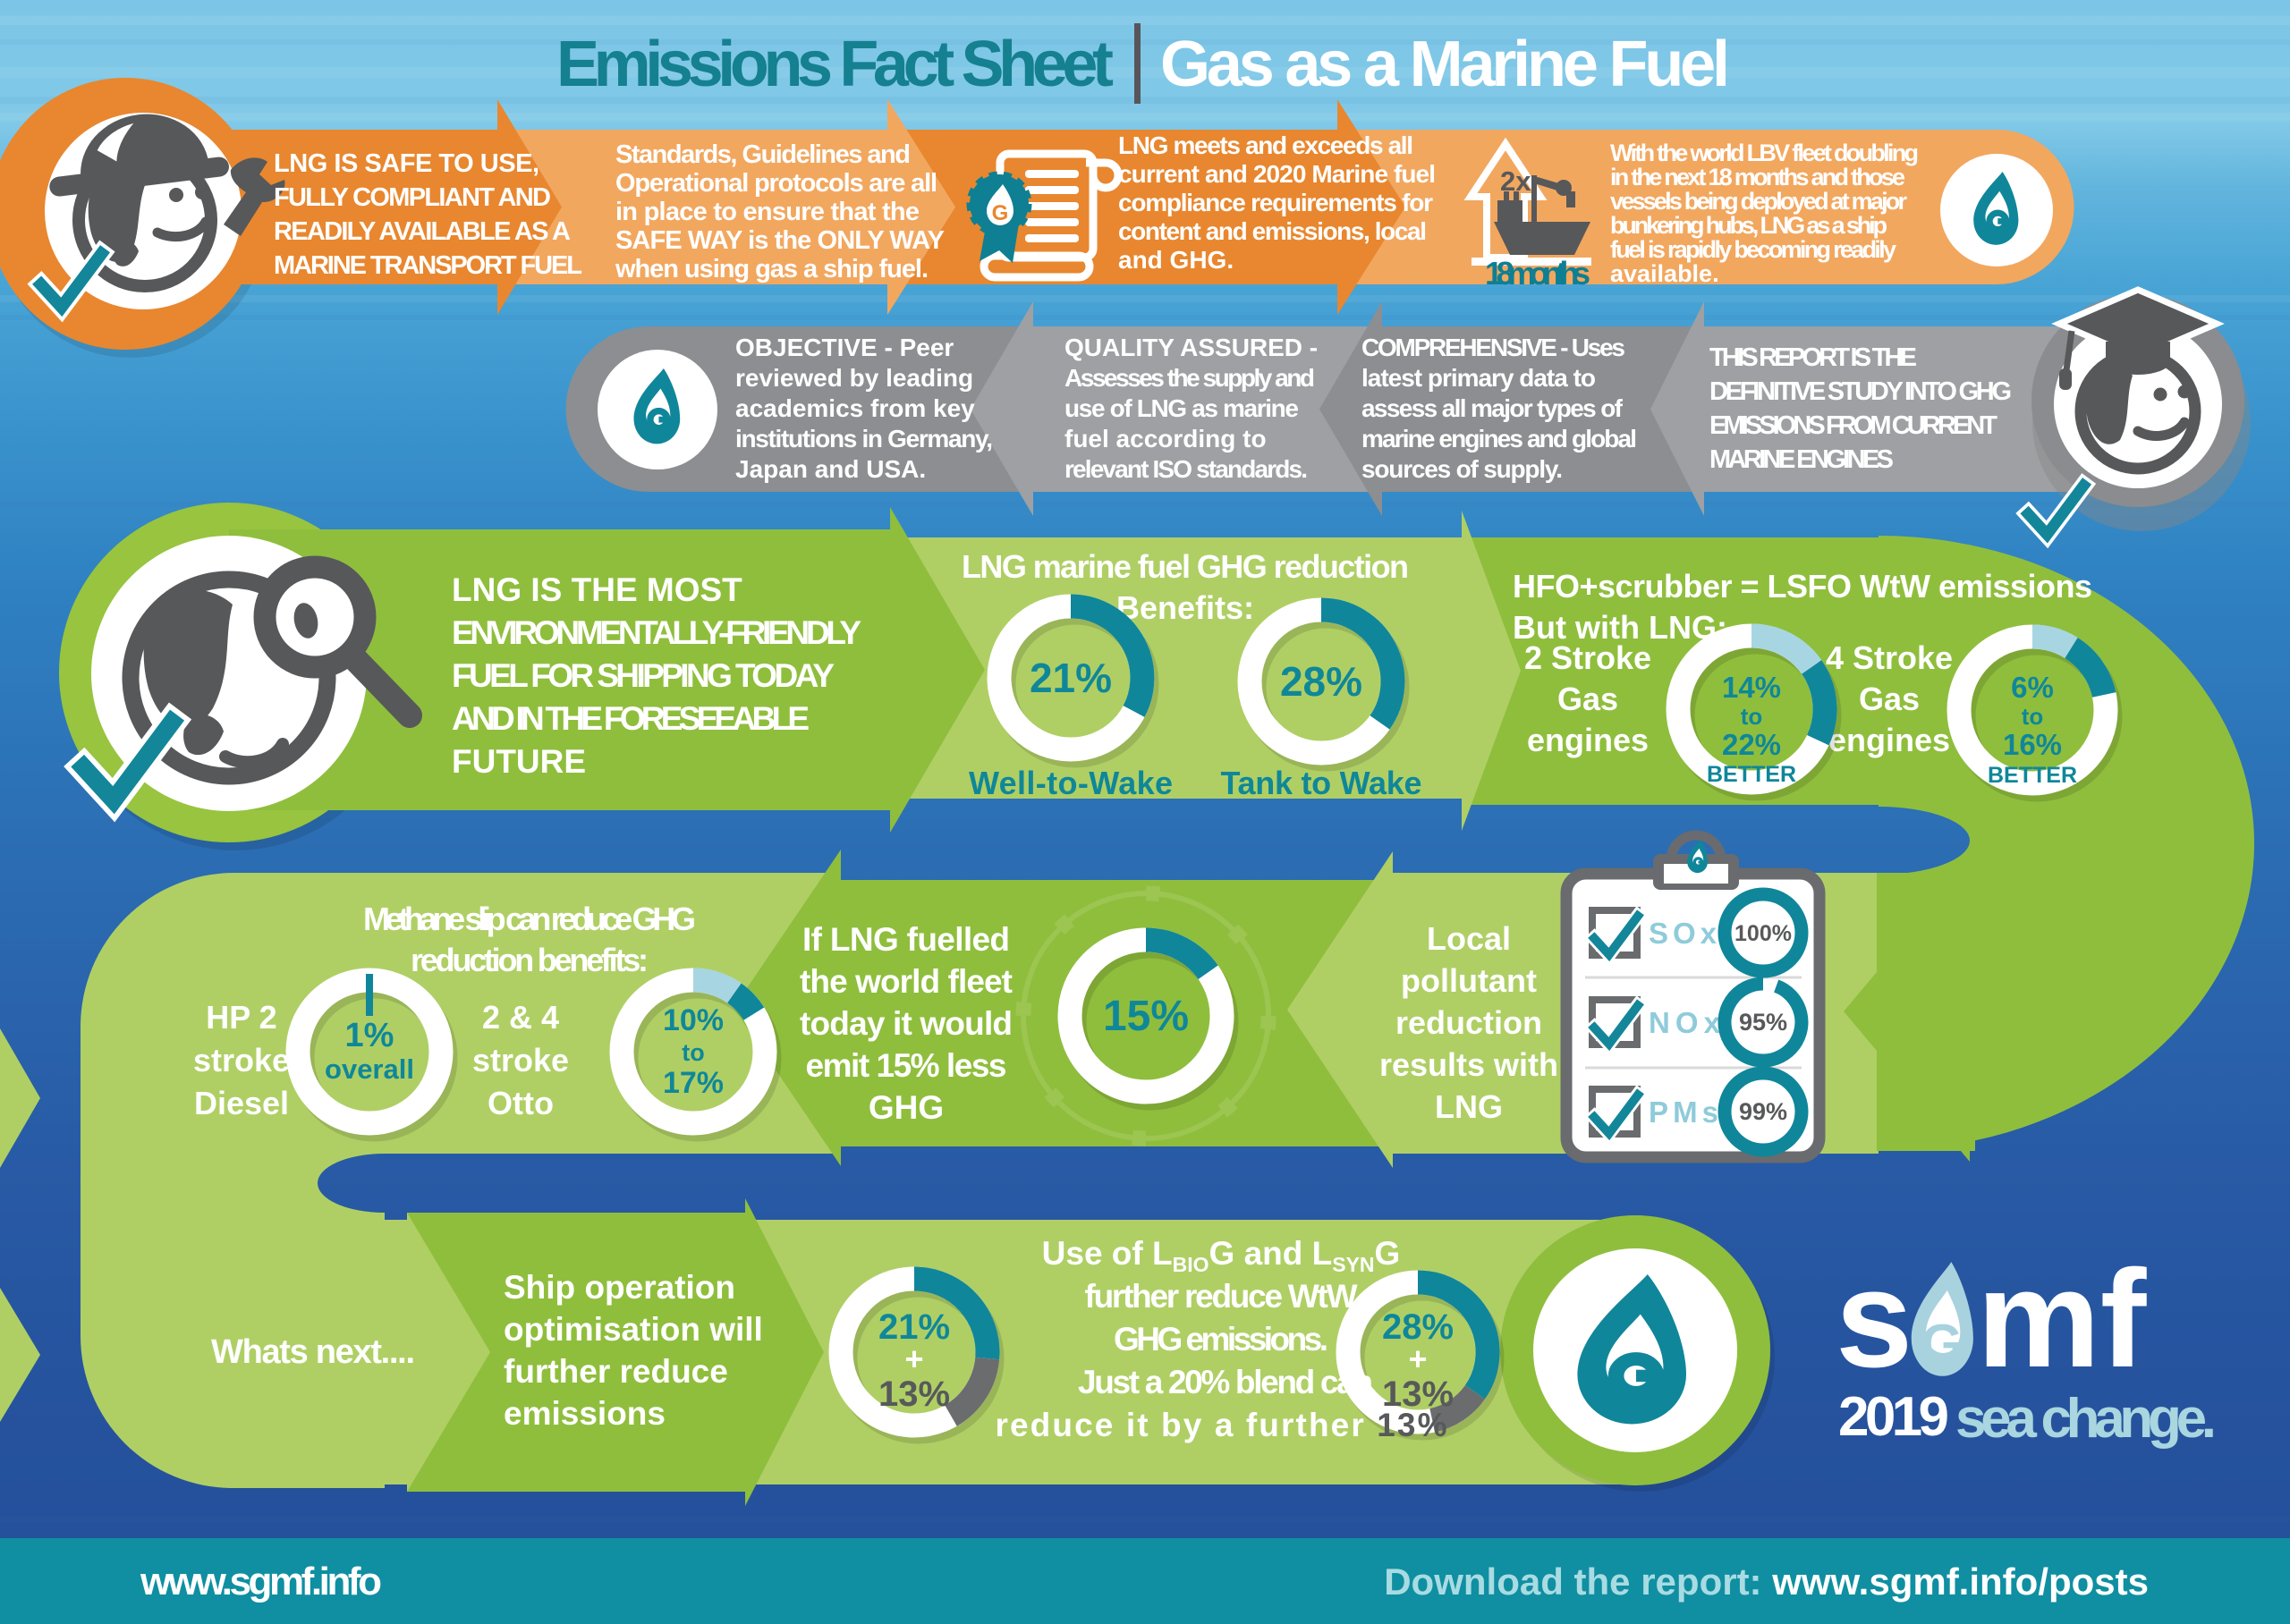  What do you see at coordinates (1757, 177) in the screenshot?
I see `svg-text:in the next 18 months and thos: in the next 18 months and those` at bounding box center [1757, 177].